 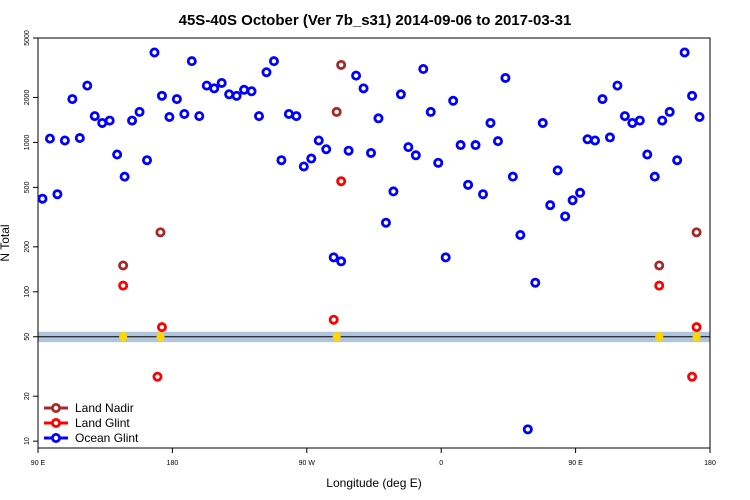 What do you see at coordinates (27, 38) in the screenshot?
I see `y-tick-label: 5000` at bounding box center [27, 38].